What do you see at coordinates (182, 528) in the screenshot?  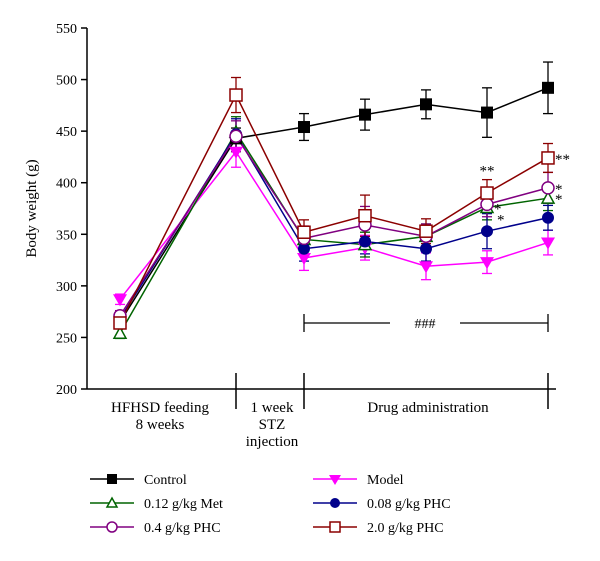 I see `legend-label: 0.4 g/kg PHC` at bounding box center [182, 528].